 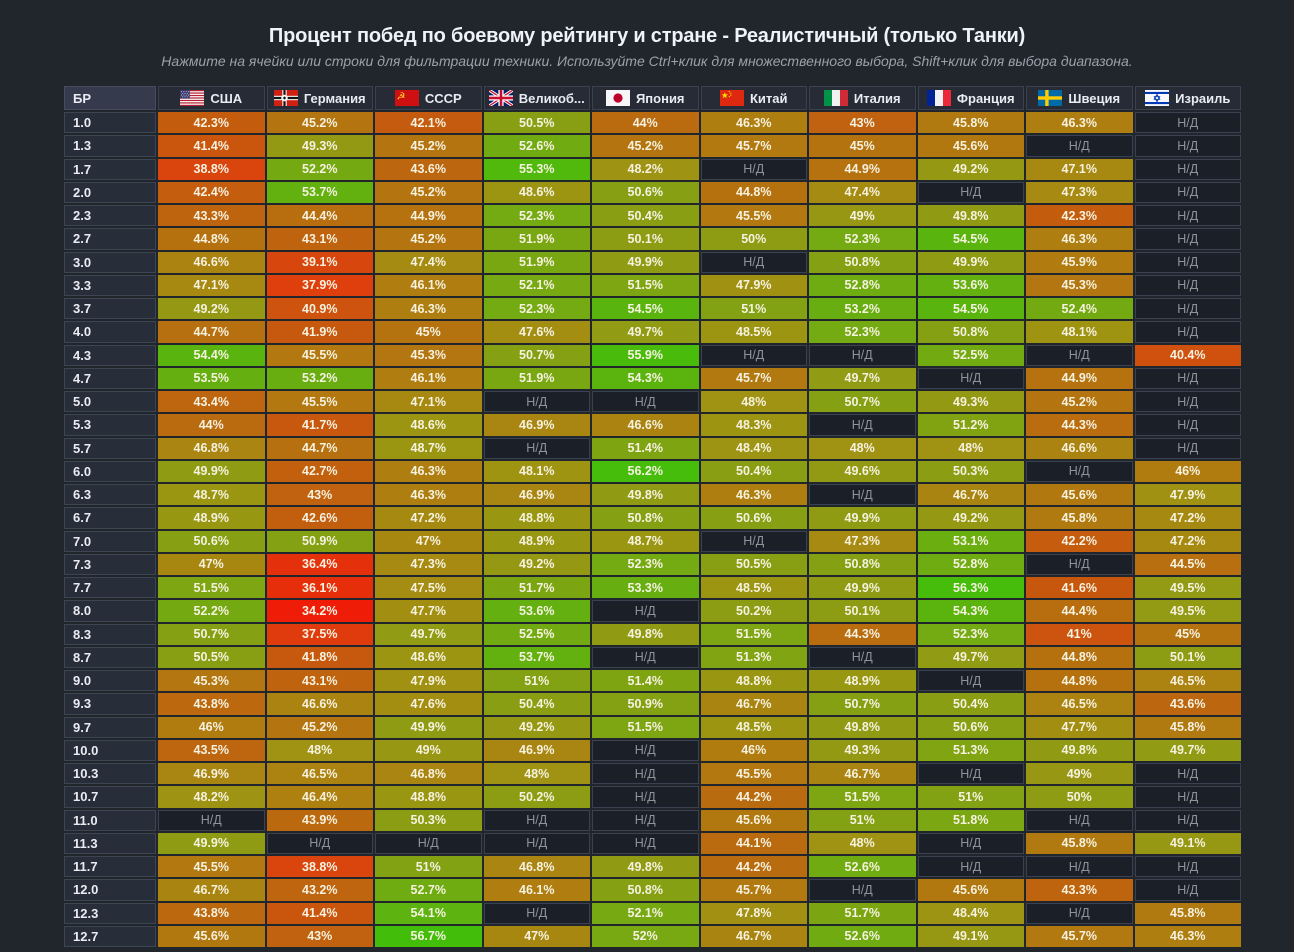 I want to click on wr-cell-uk-1.0: 50.5%, so click(x=536, y=123).